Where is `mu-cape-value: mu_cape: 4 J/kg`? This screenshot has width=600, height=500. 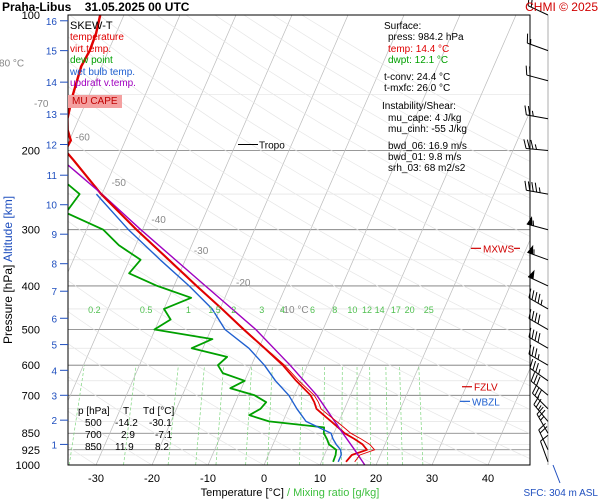
mu-cape-value: mu_cape: 4 J/kg is located at coordinates (425, 118).